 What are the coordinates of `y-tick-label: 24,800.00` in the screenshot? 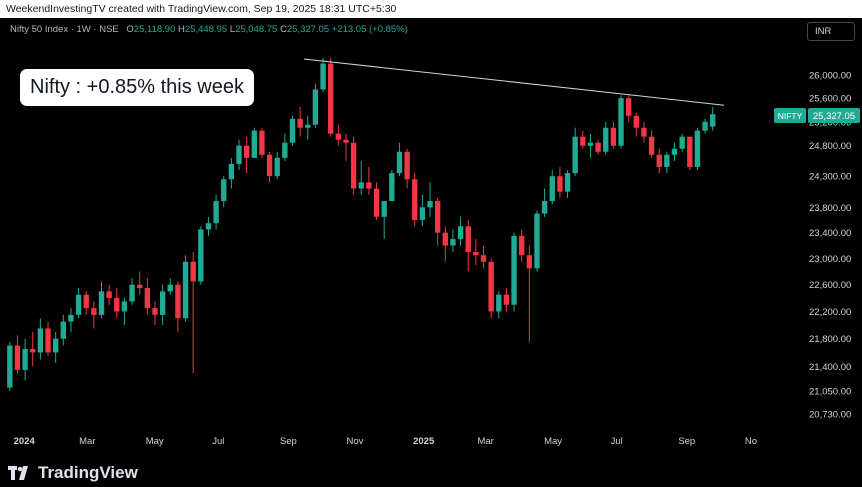 It's located at (830, 146).